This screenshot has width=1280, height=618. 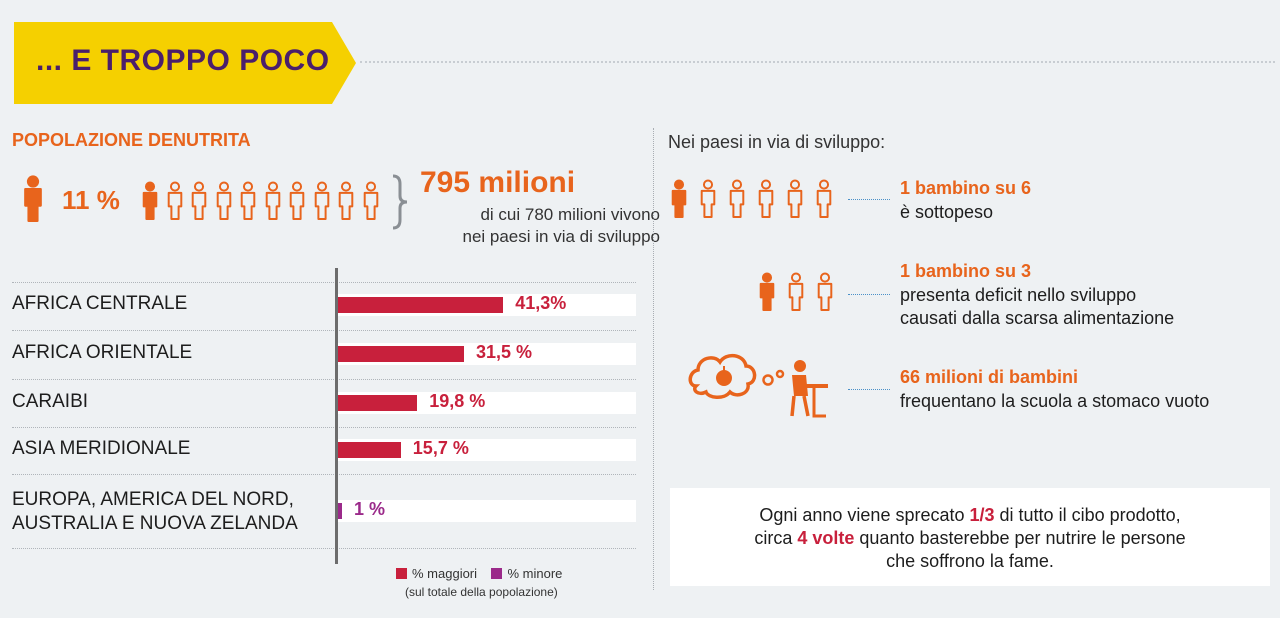 I want to click on row-label: CARAIBI, so click(x=50, y=401).